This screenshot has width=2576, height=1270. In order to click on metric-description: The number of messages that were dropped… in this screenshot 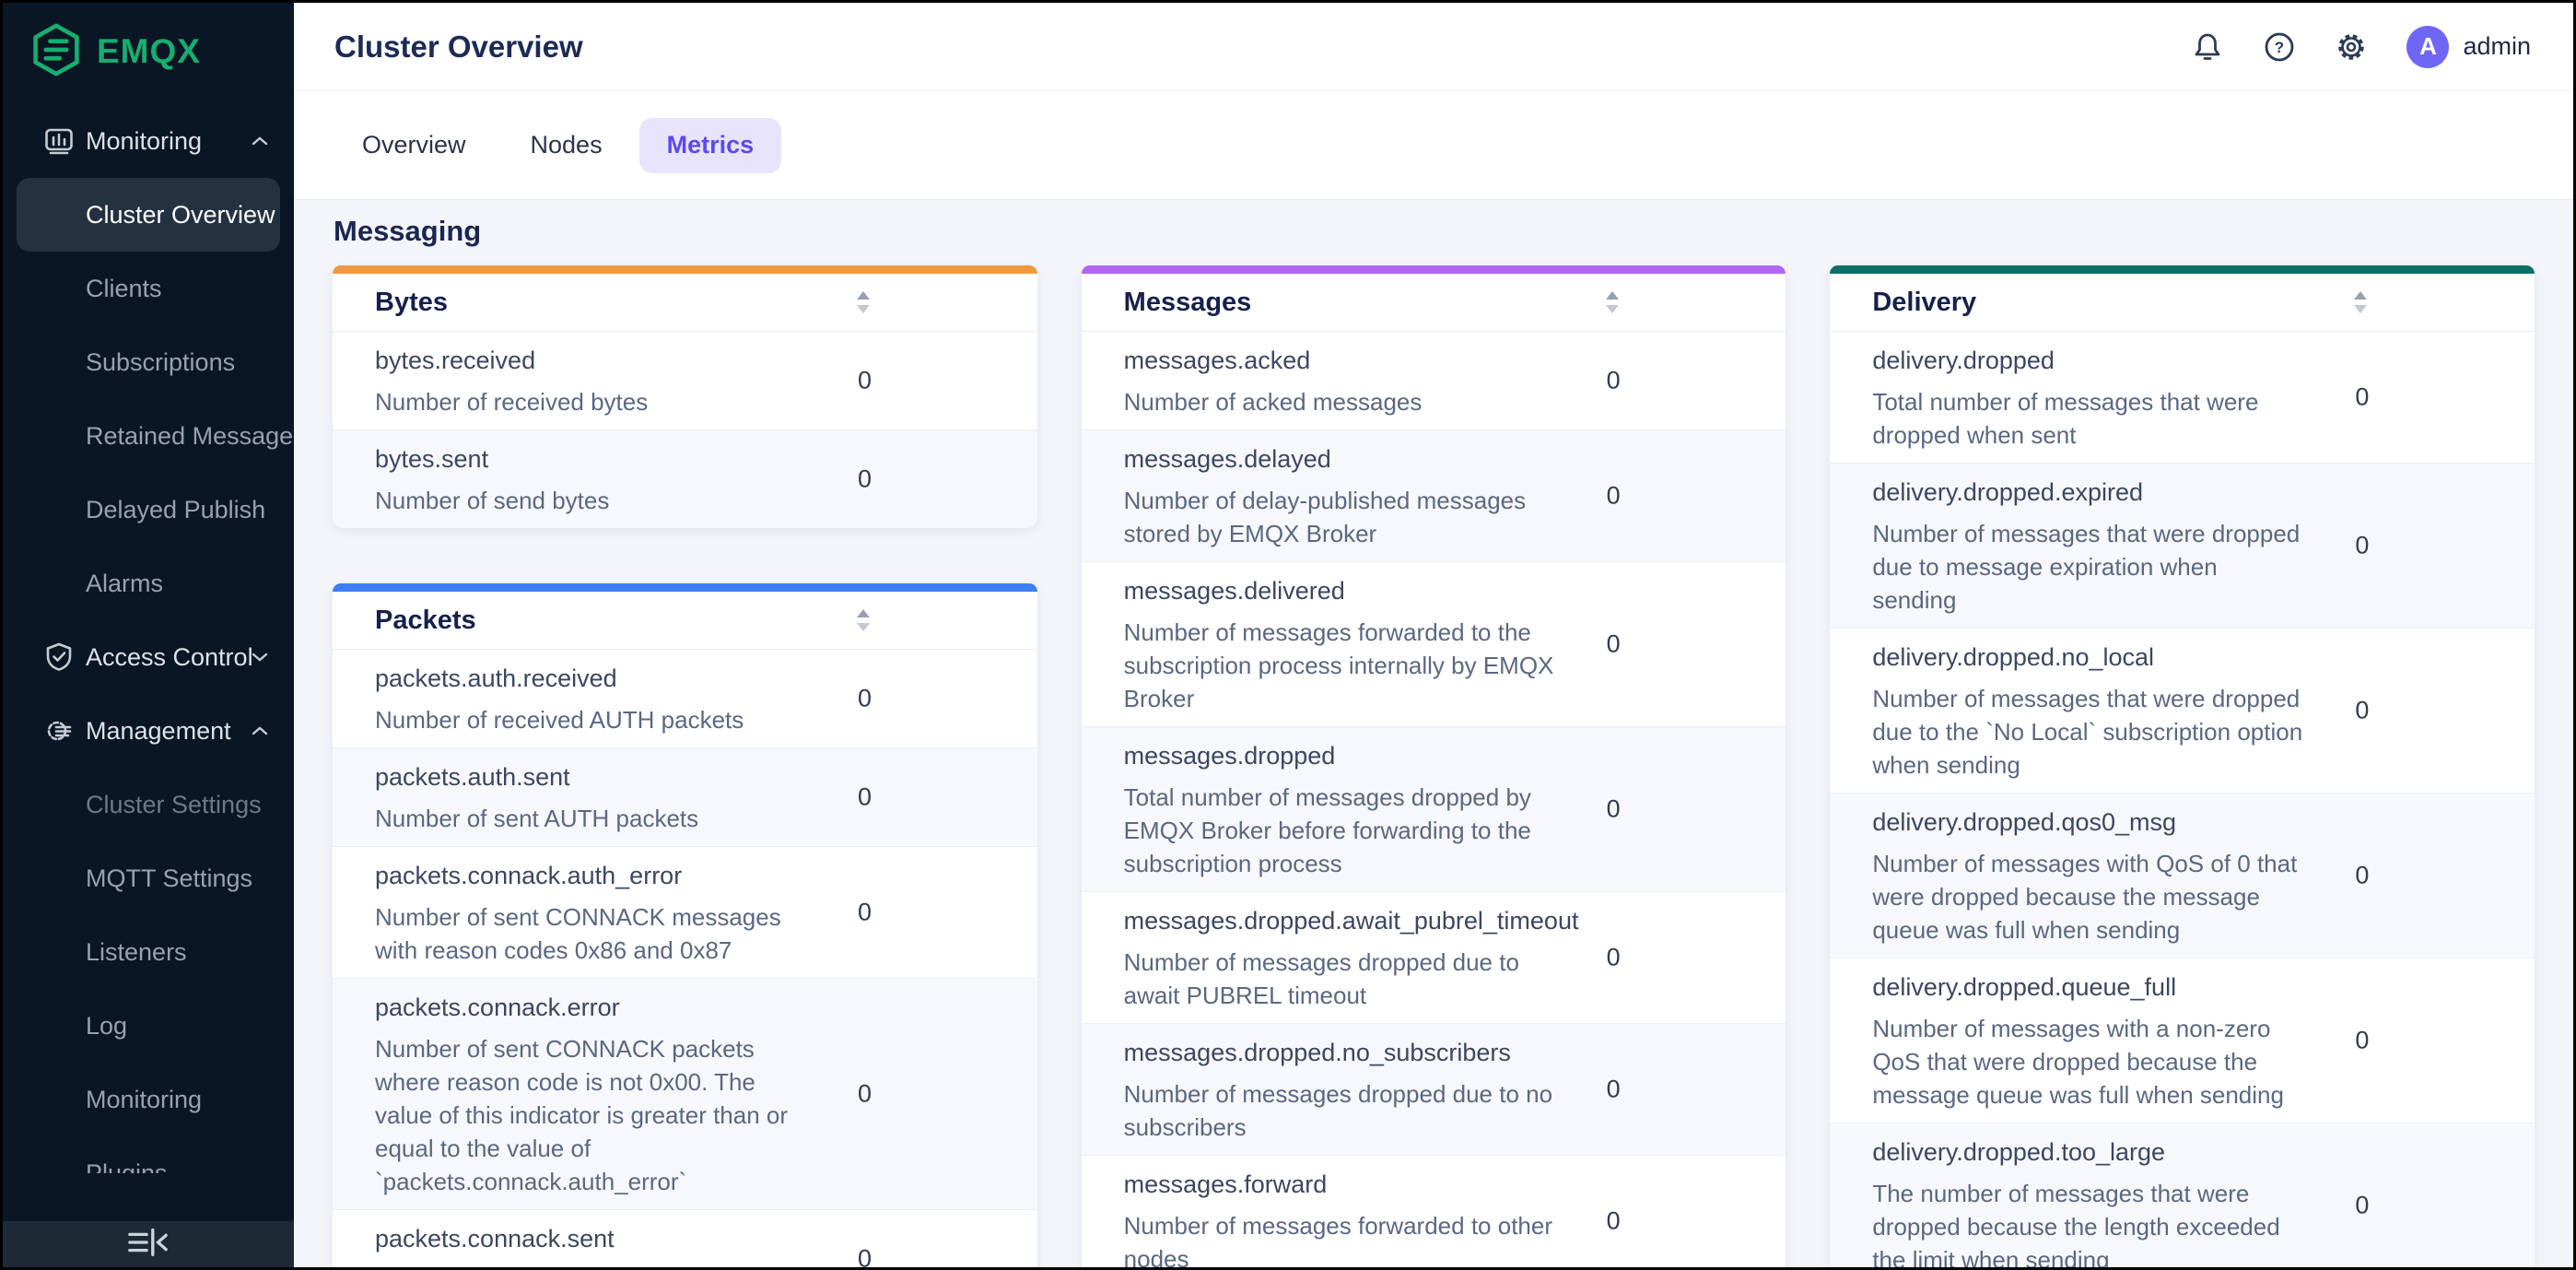, I will do `click(2076, 1223)`.